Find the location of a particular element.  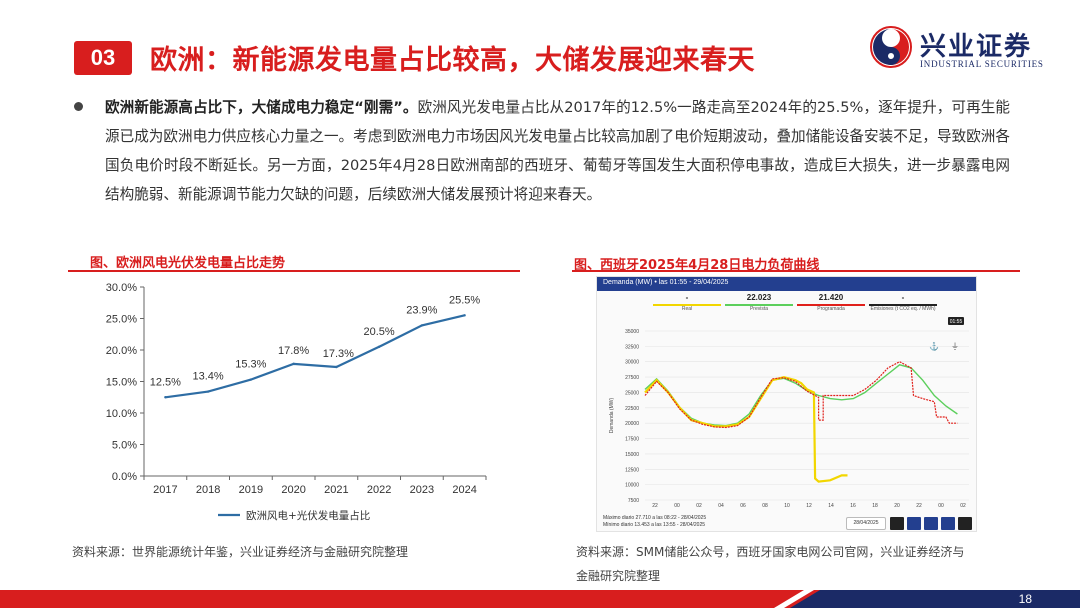

real-line is located at coordinates (746, 429).